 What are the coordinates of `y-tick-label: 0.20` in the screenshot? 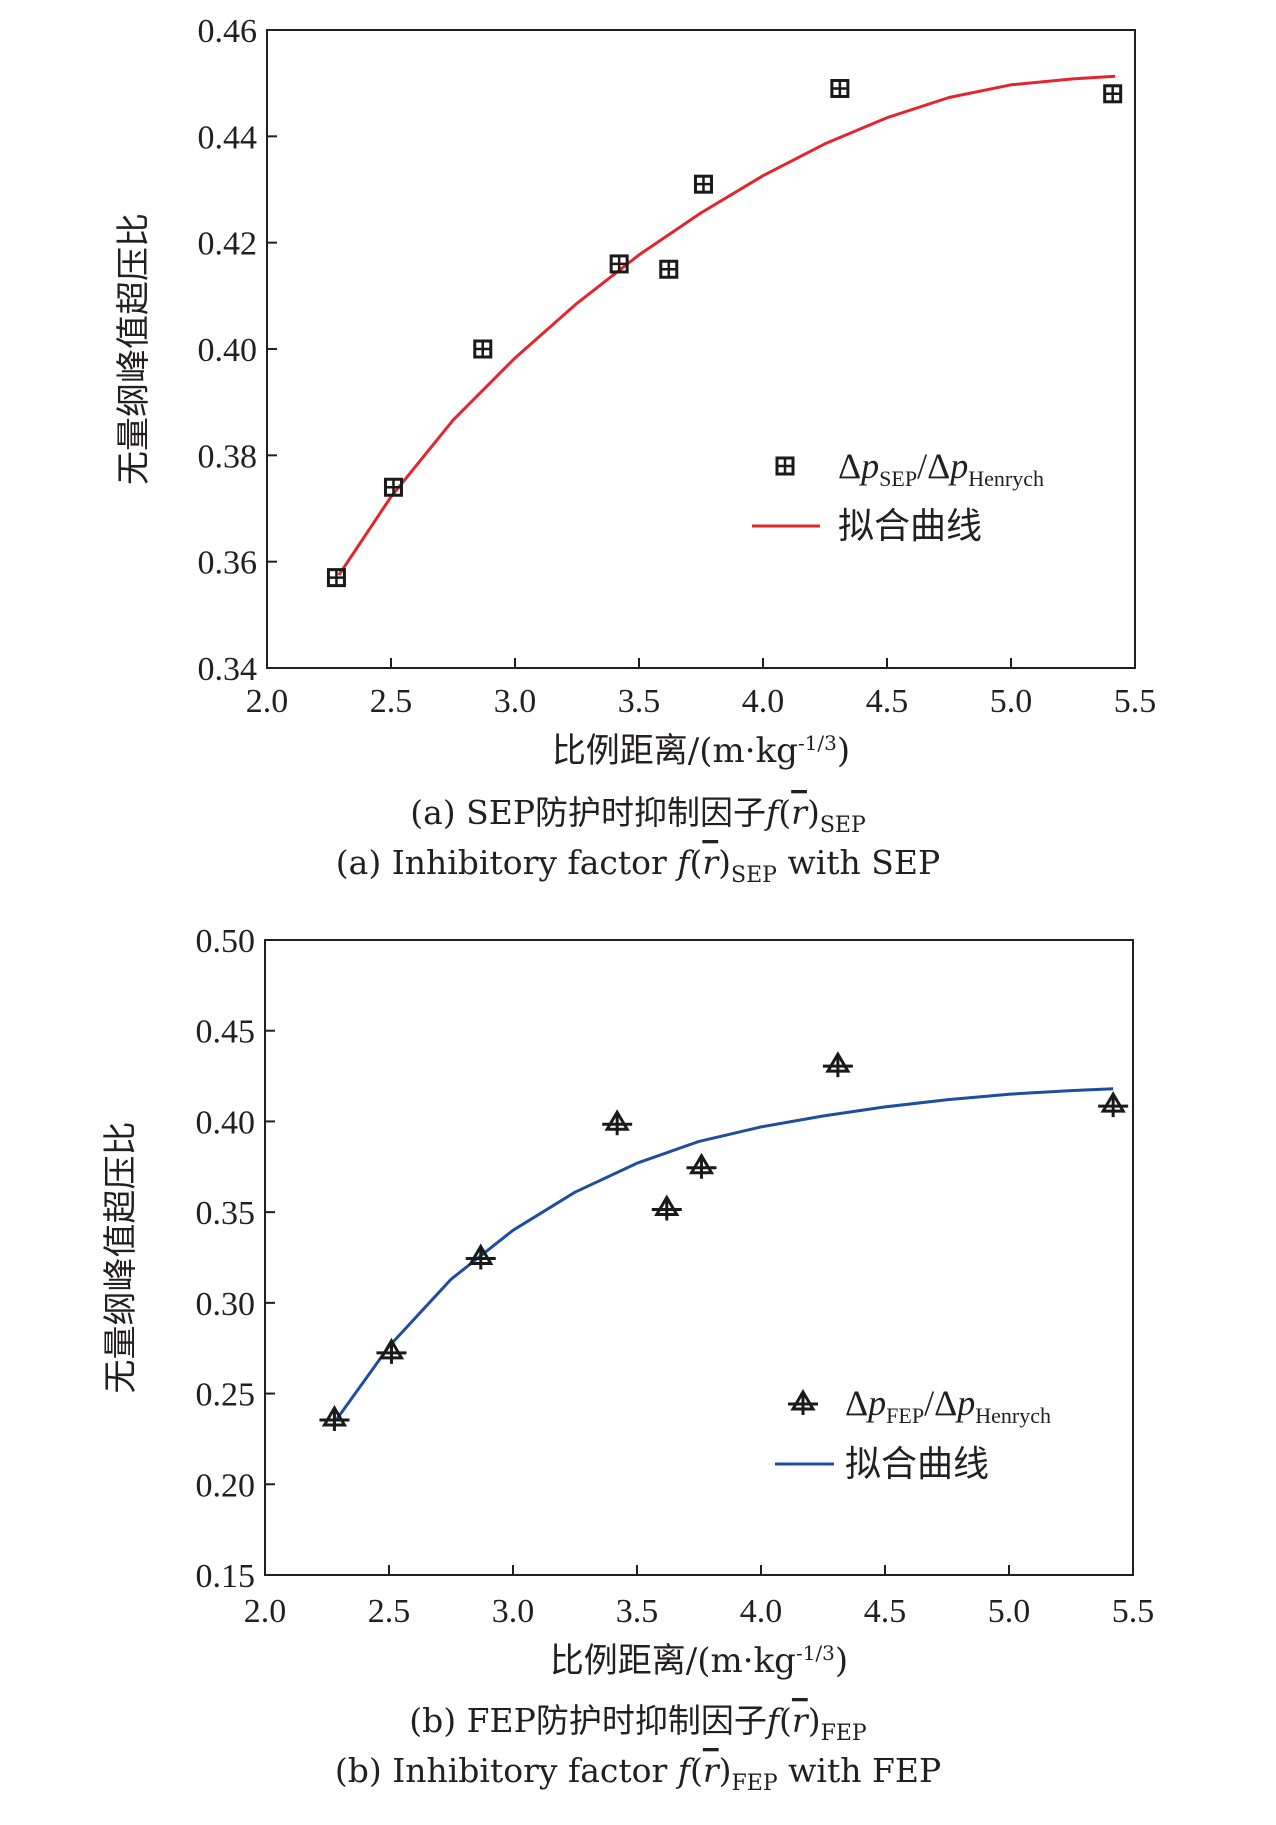 It's located at (226, 1485).